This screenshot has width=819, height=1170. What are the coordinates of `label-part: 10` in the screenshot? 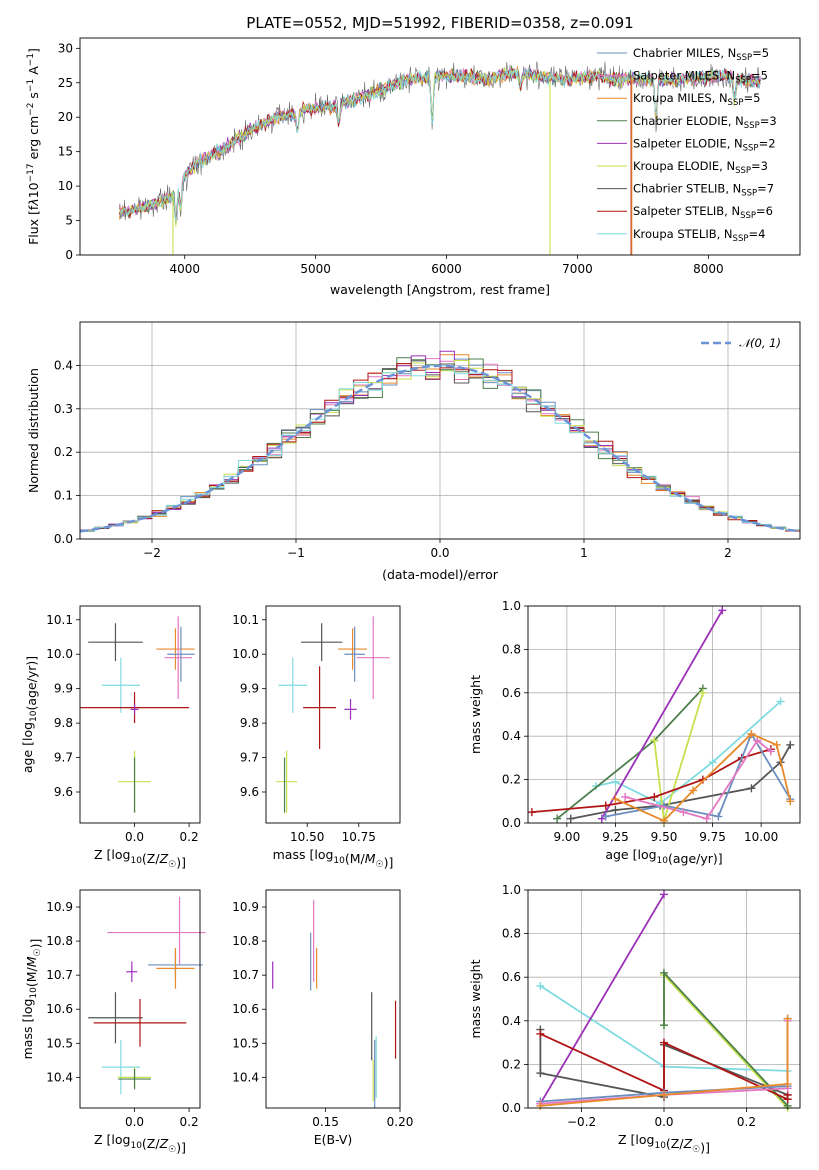 It's located at (33, 190).